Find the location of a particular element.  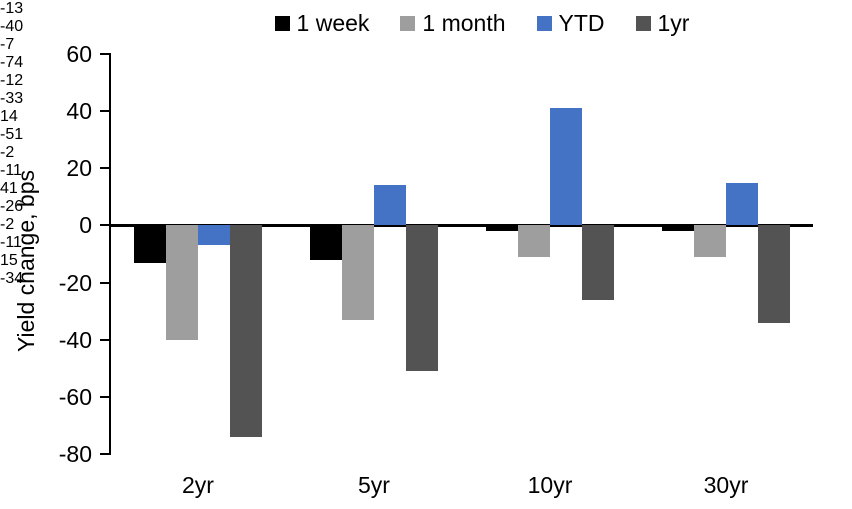

bar-ytd-5yr is located at coordinates (390, 205).